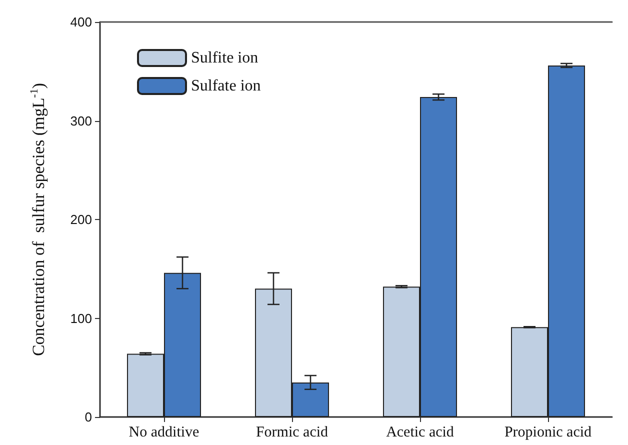 This screenshot has height=445, width=628. What do you see at coordinates (81, 120) in the screenshot?
I see `y-tick-label: 300` at bounding box center [81, 120].